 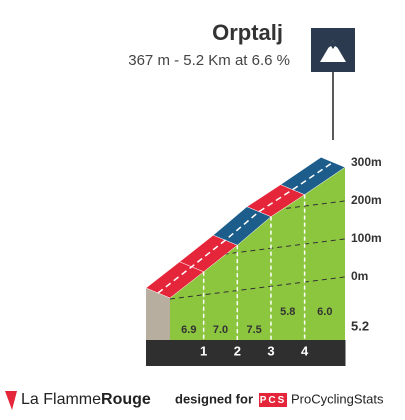 What do you see at coordinates (366, 238) in the screenshot?
I see `y-tick-label: 100m` at bounding box center [366, 238].